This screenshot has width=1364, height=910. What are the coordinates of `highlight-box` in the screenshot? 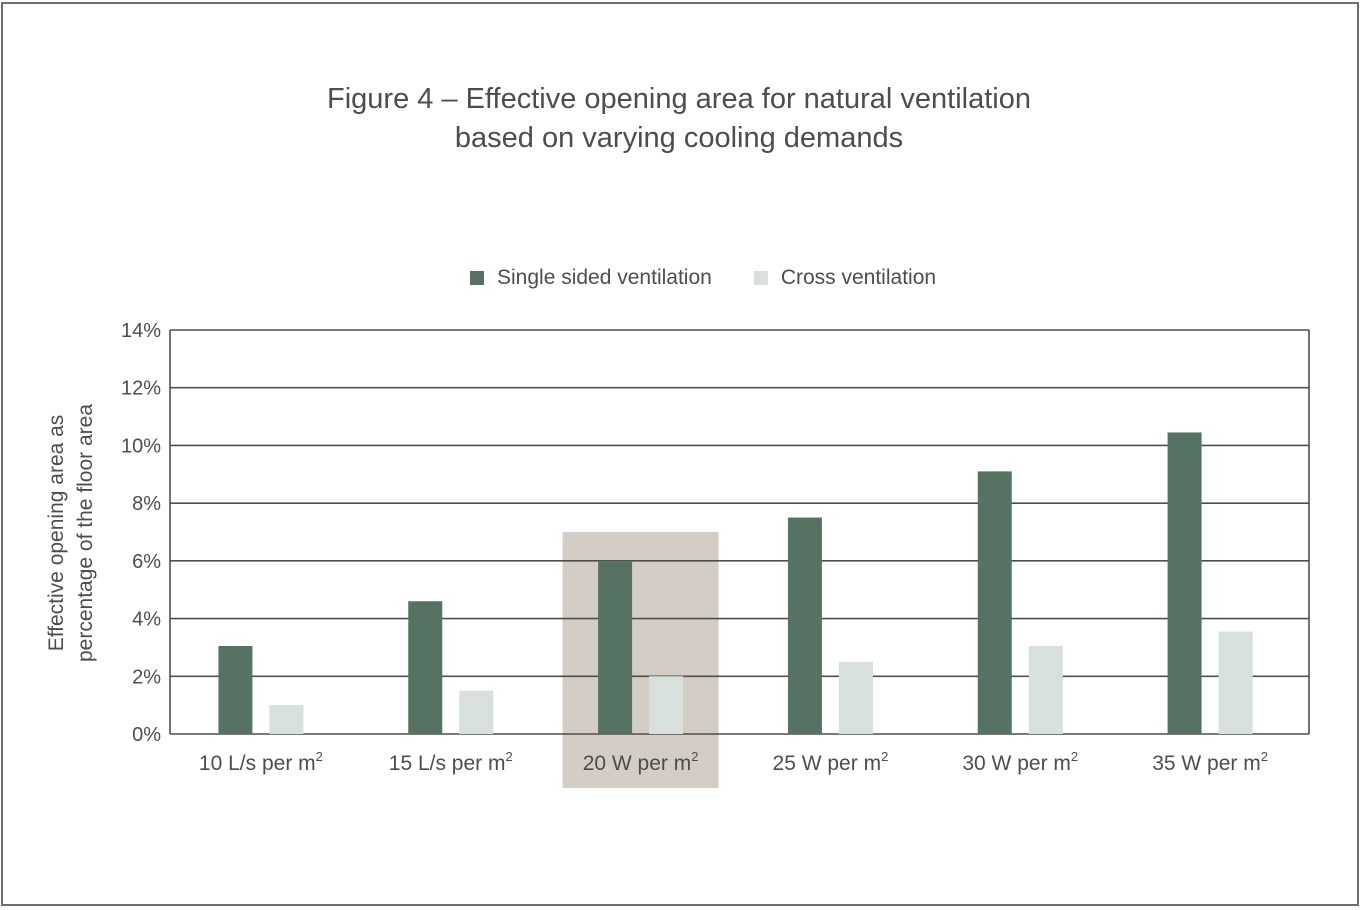 It's located at (640, 660).